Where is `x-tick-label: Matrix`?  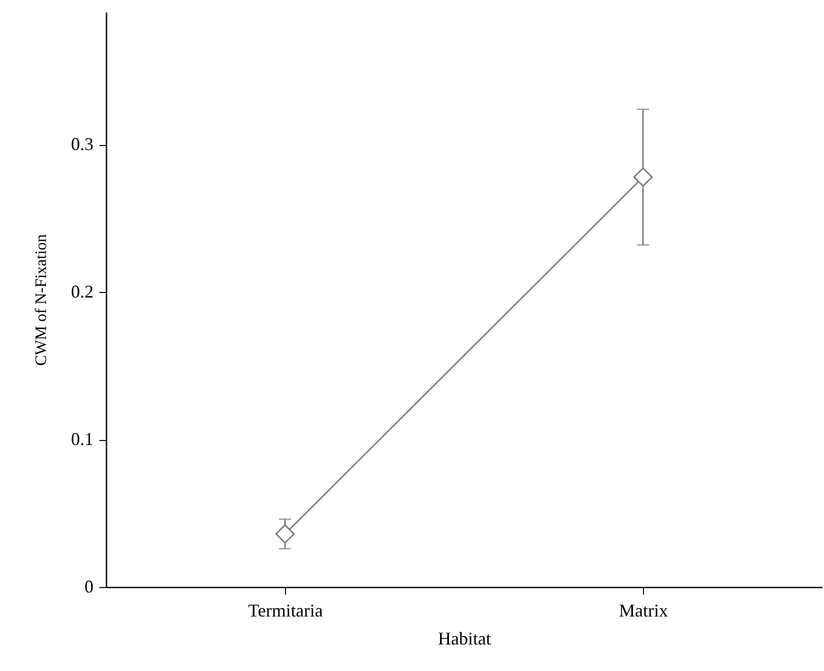 x-tick-label: Matrix is located at coordinates (643, 610).